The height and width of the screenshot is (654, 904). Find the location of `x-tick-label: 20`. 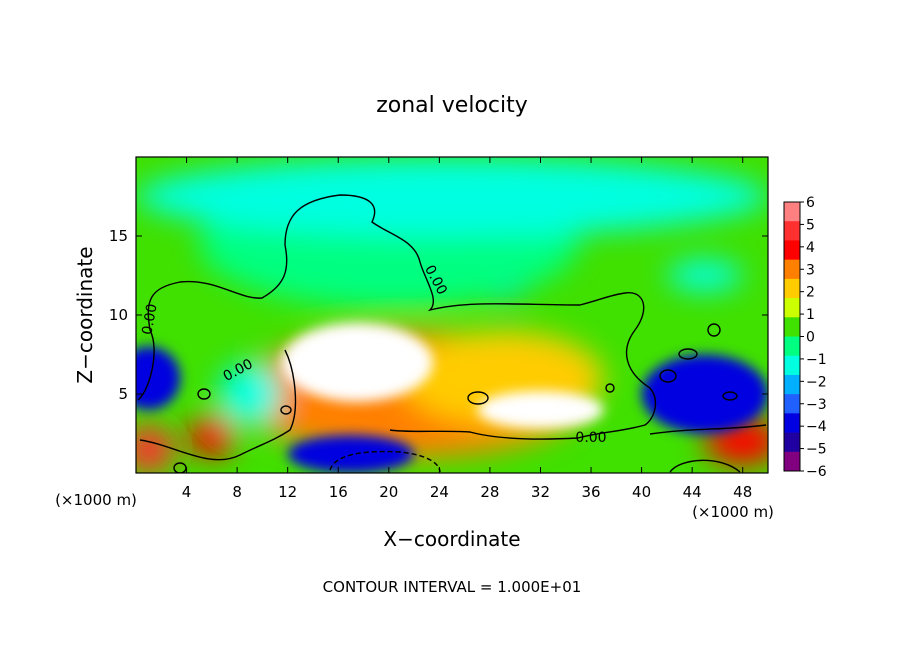

x-tick-label: 20 is located at coordinates (388, 492).